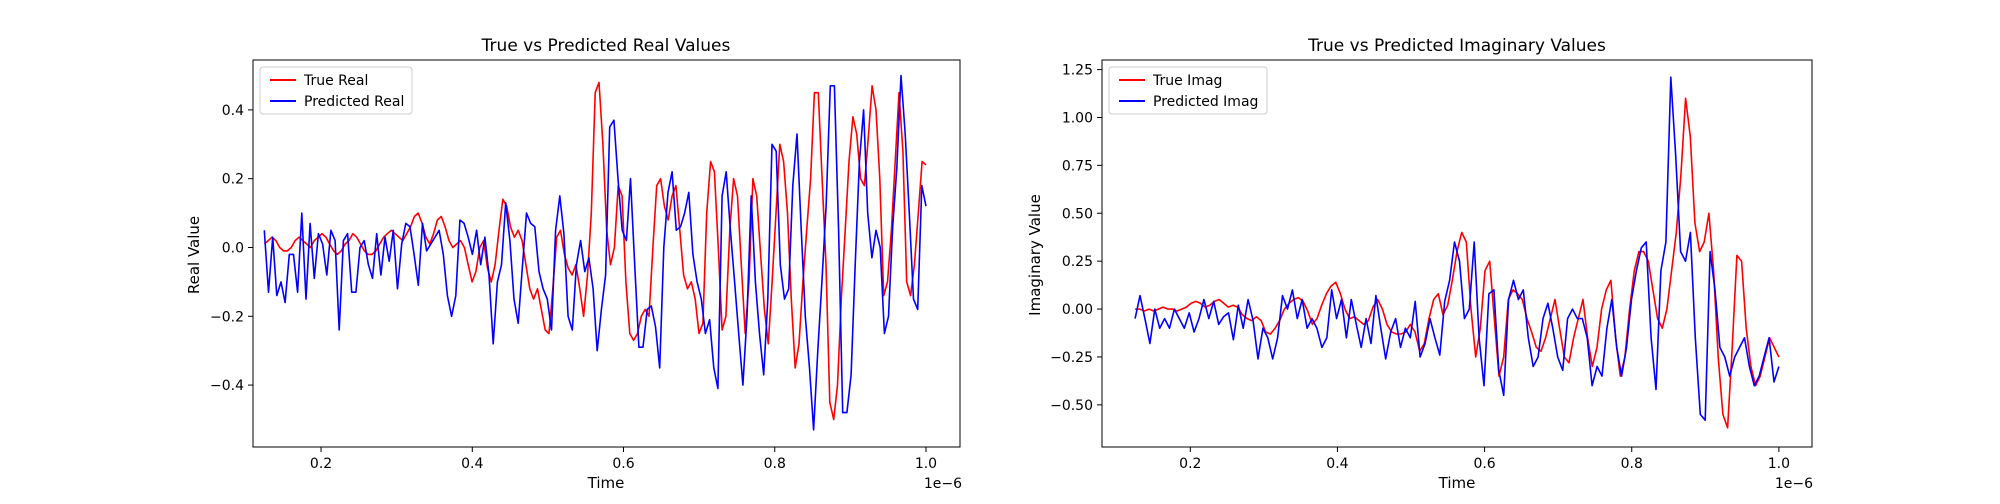 This screenshot has height=504, width=2000. Describe the element at coordinates (335, 81) in the screenshot. I see `legend-label-true: True Real` at that location.